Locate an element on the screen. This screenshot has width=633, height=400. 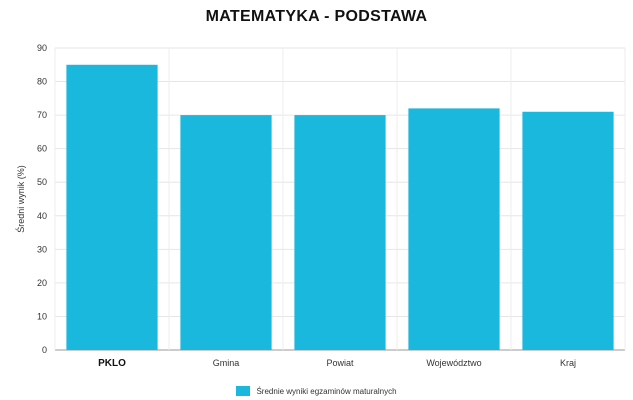
y-tick-label: 20 is located at coordinates (42, 283).